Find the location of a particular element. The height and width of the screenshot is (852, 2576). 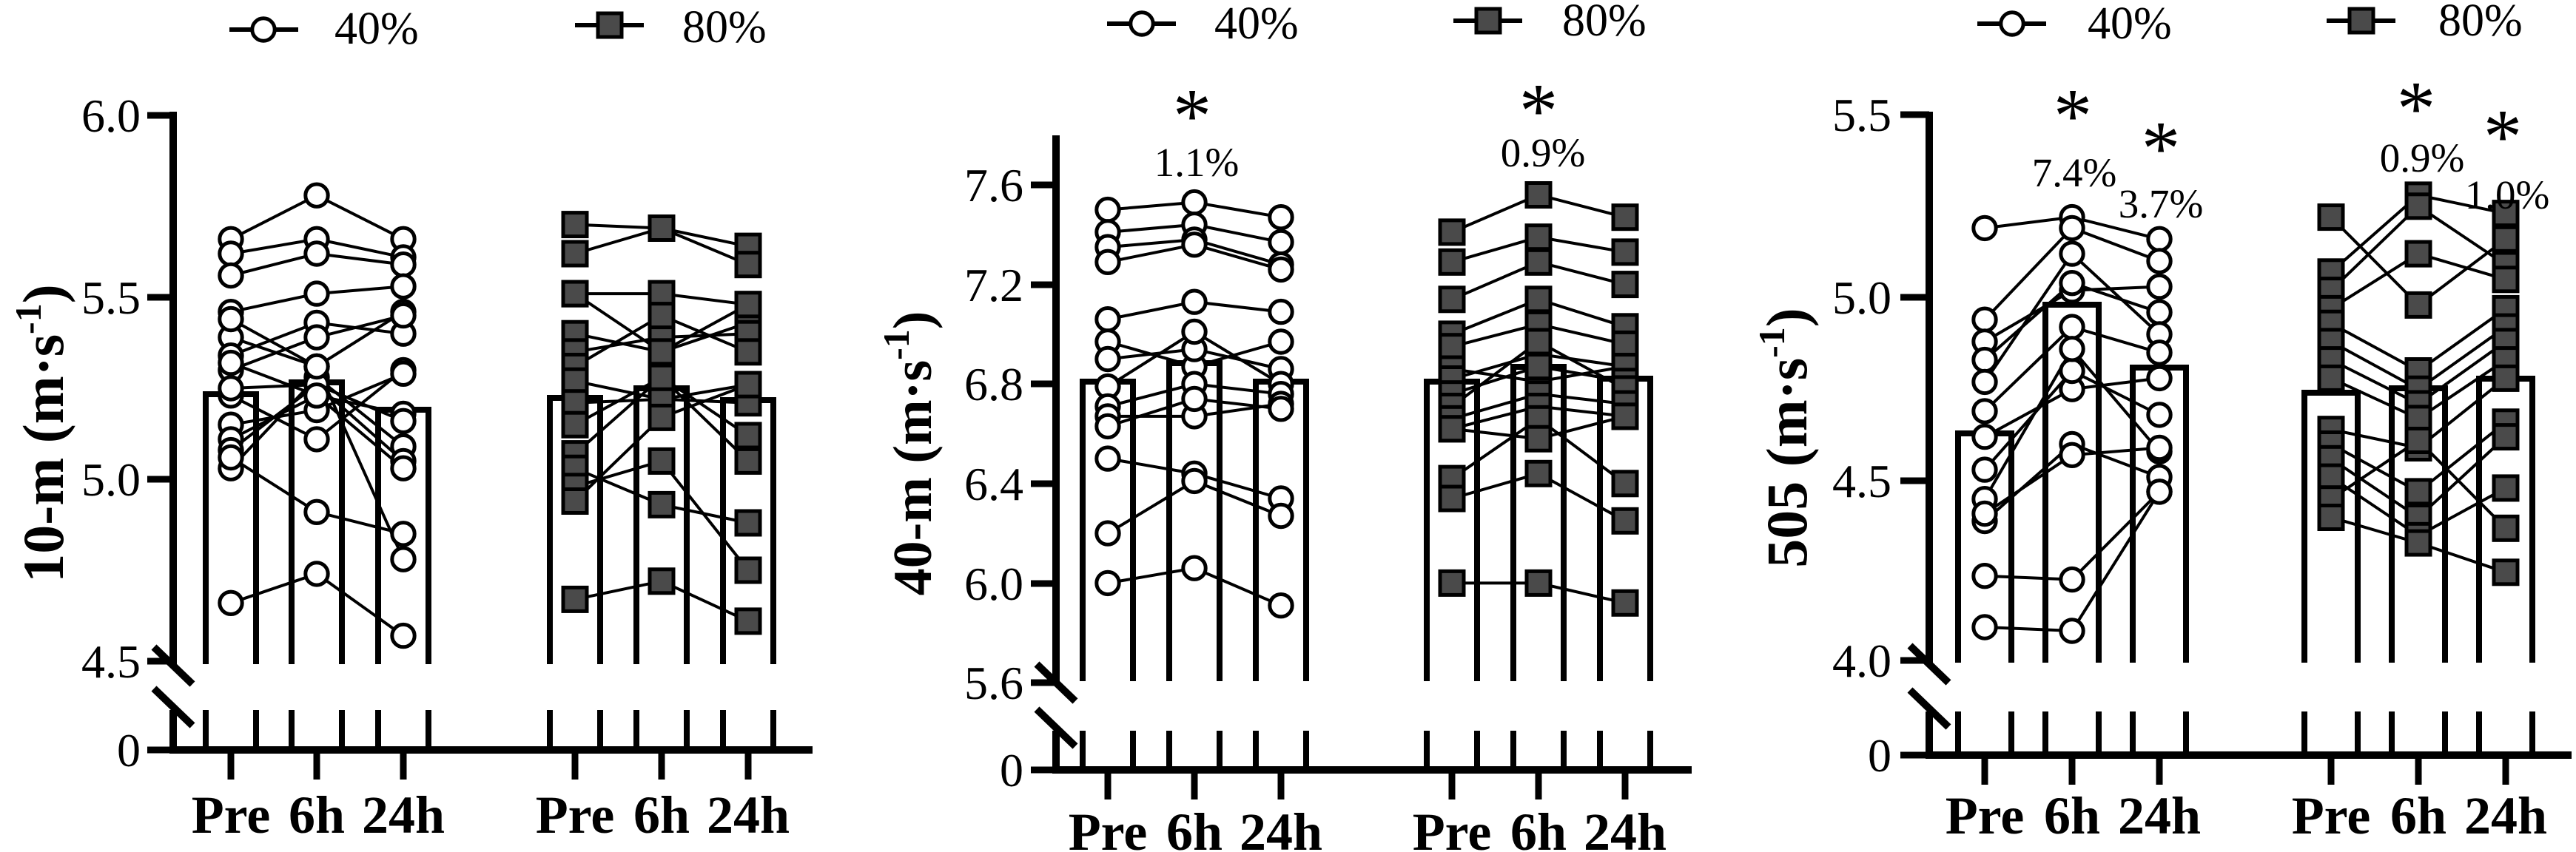

svg-text: 4.0 is located at coordinates (1861, 661).